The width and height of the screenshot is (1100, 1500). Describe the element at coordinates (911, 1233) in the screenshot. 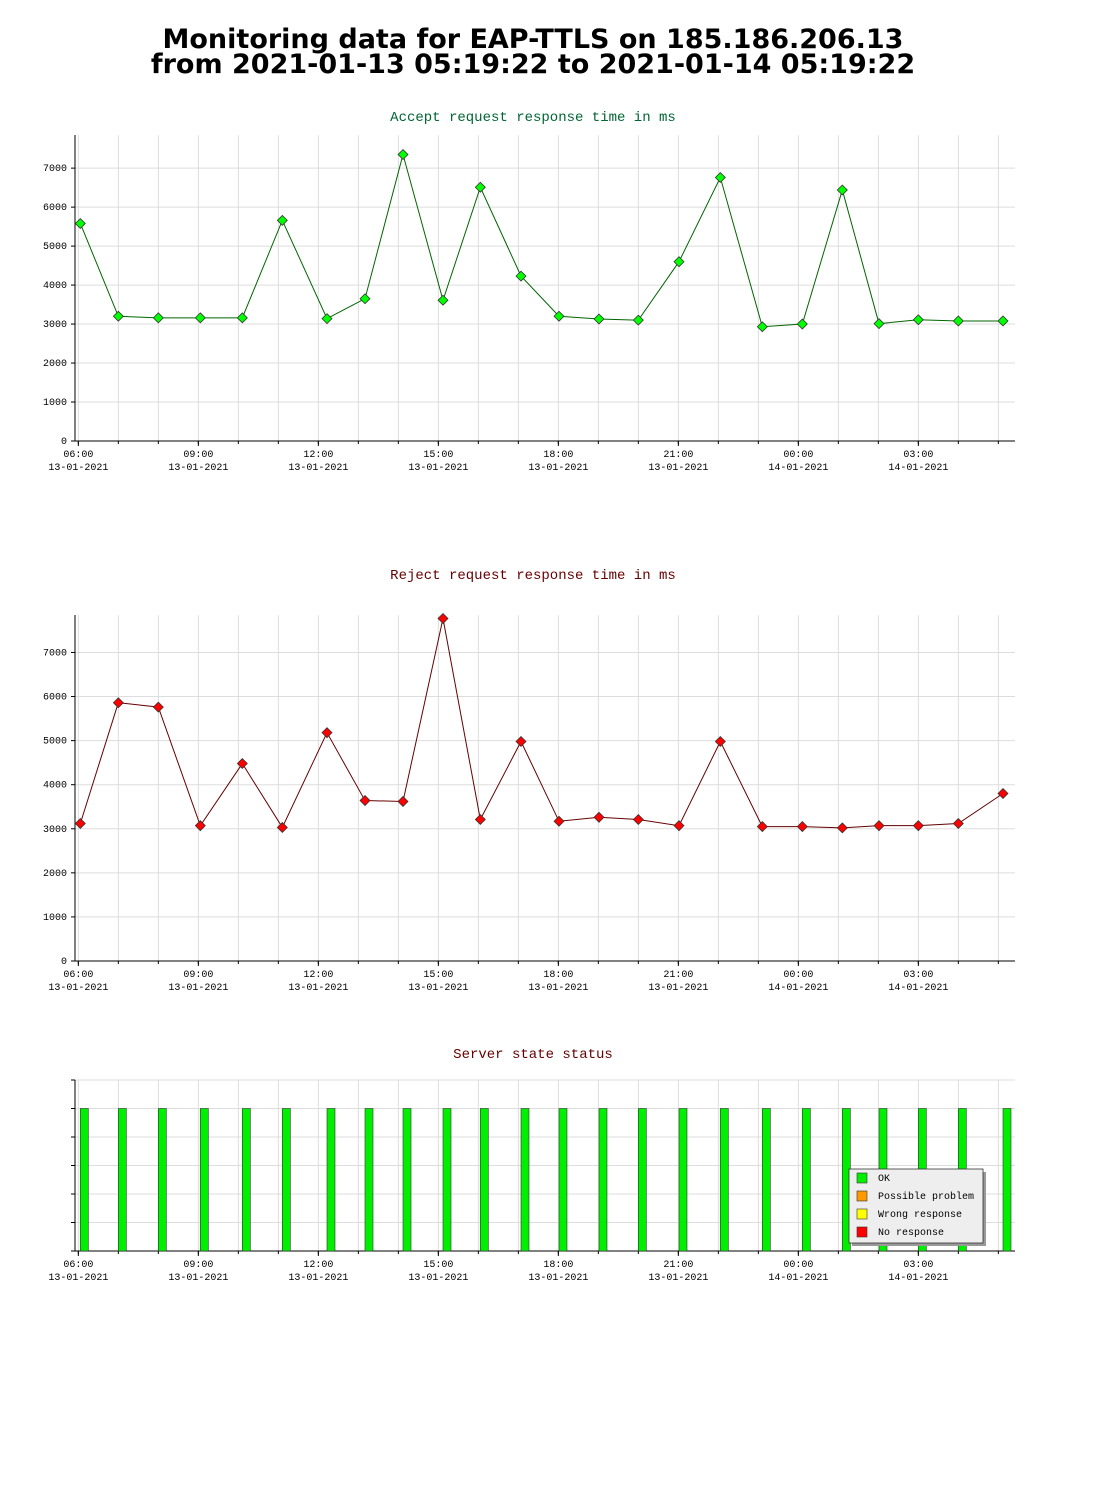

I see `legend-label: No response` at that location.